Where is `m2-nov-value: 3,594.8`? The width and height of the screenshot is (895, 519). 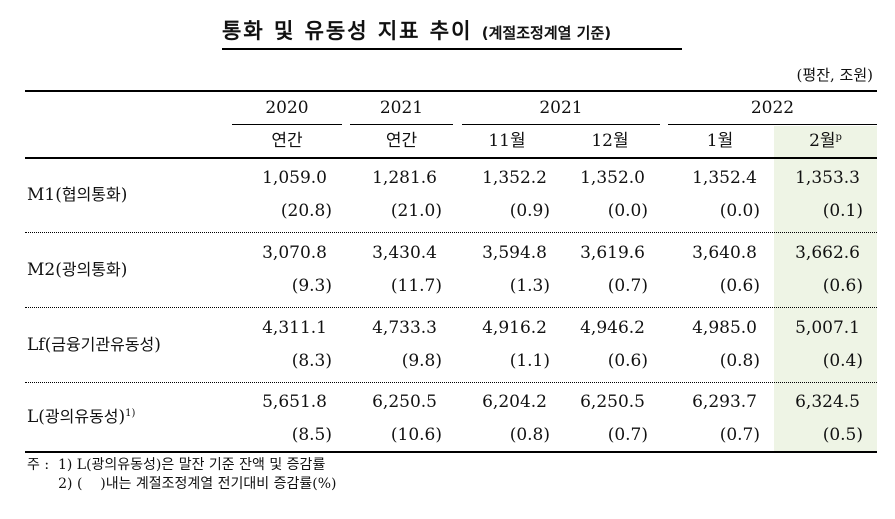 m2-nov-value: 3,594.8 is located at coordinates (514, 253).